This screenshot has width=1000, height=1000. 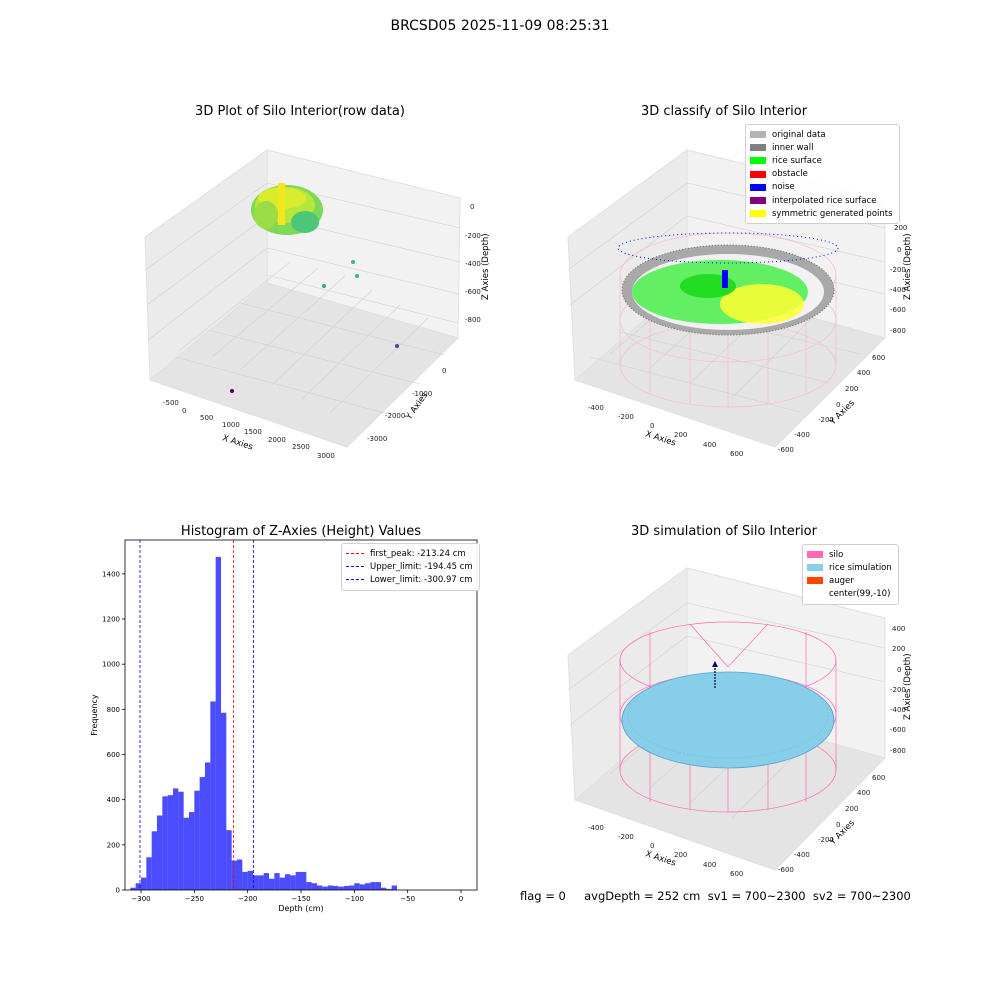 What do you see at coordinates (377, 439) in the screenshot?
I see `raw-ytick: -3000` at bounding box center [377, 439].